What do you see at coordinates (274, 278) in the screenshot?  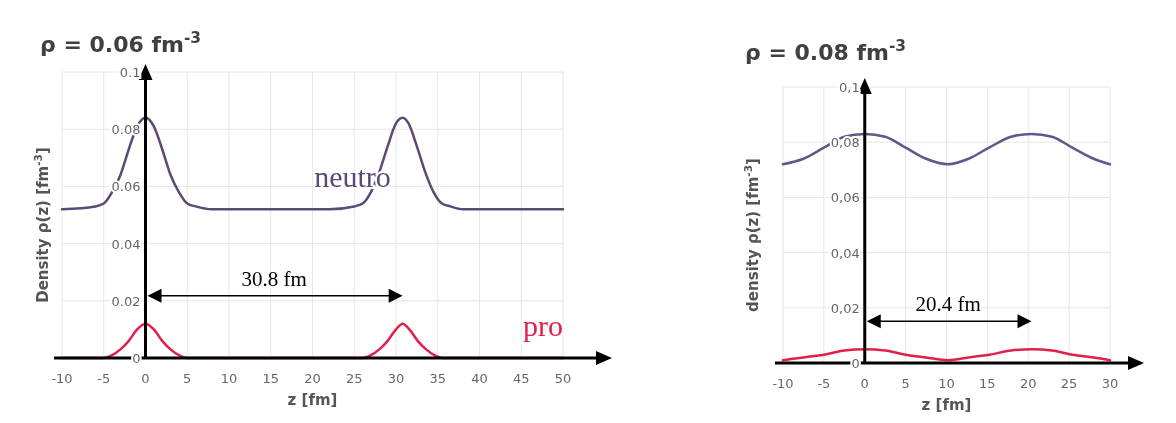 I see `annotation: 30.8 fm` at bounding box center [274, 278].